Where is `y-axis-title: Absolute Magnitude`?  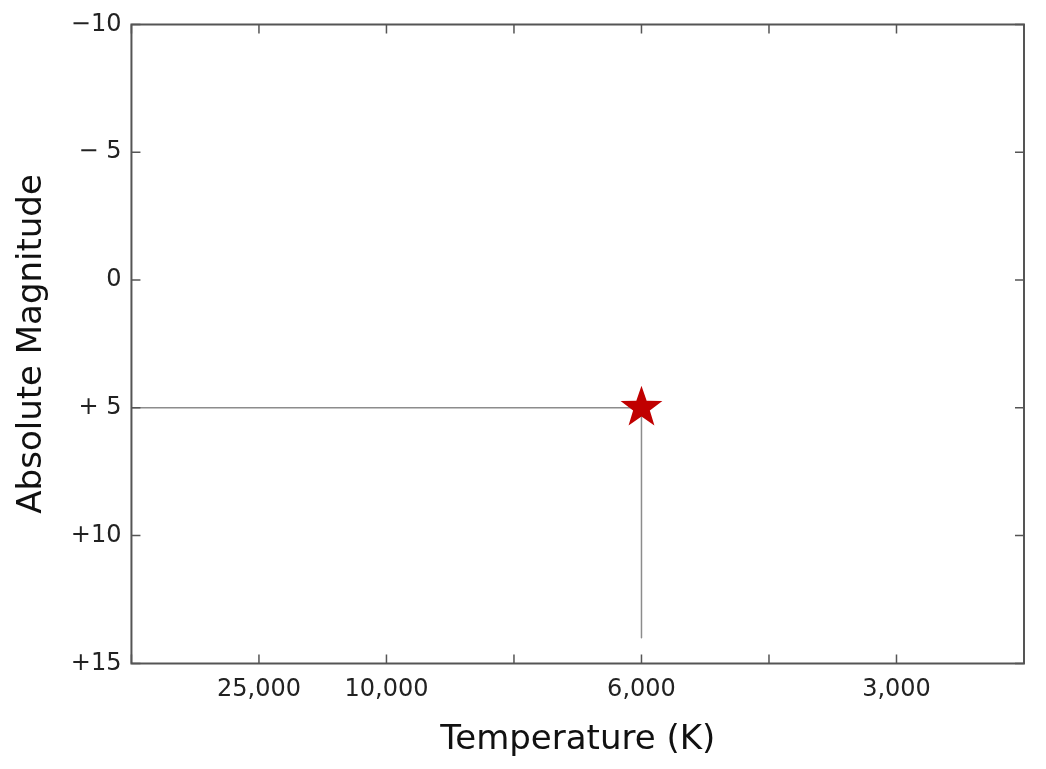 y-axis-title: Absolute Magnitude is located at coordinates (29, 344).